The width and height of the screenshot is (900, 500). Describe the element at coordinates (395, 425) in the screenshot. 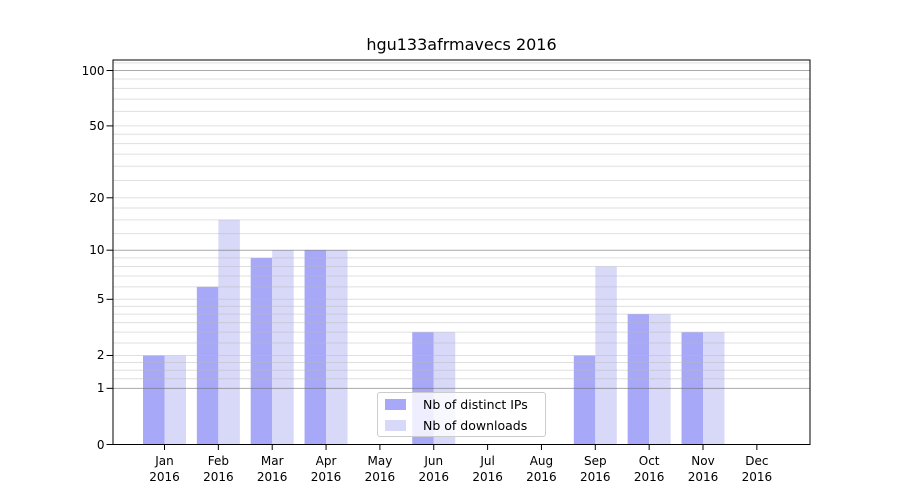

I see `legend-swatch-downloads` at that location.